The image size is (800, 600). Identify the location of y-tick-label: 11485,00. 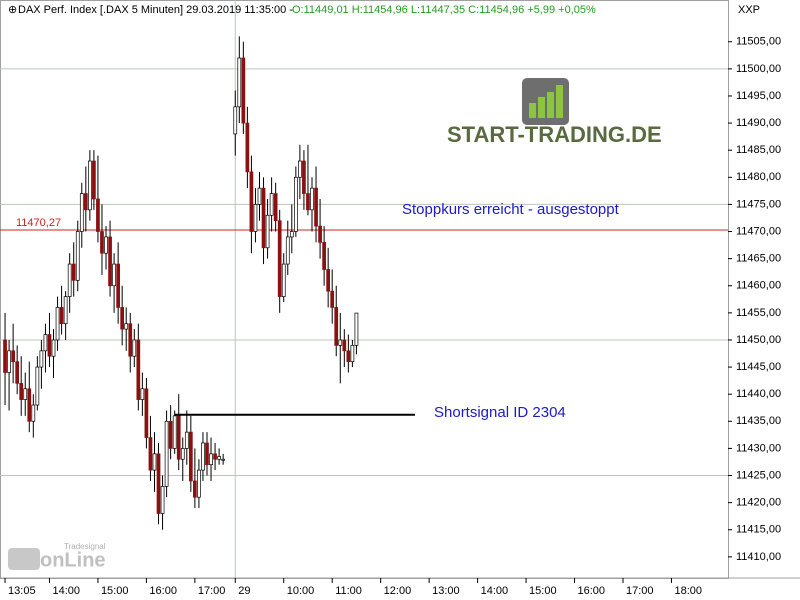
(758, 150).